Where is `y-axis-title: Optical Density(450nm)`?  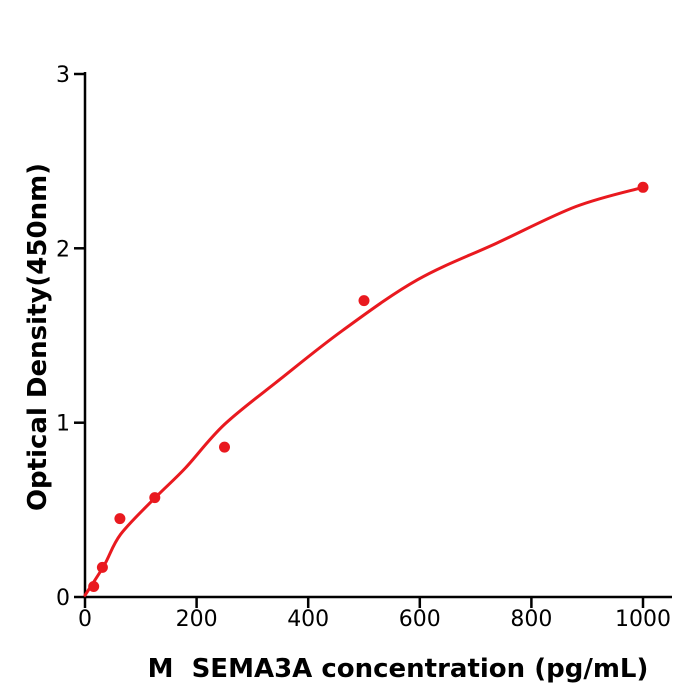
y-axis-title: Optical Density(450nm) is located at coordinates (38, 337).